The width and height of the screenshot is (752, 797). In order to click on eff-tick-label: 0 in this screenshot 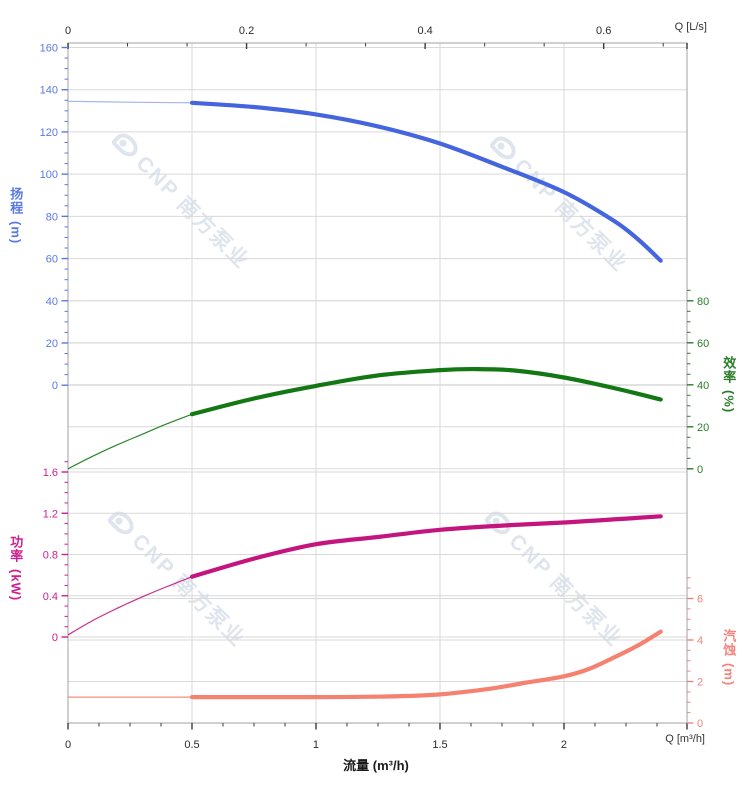, I will do `click(700, 470)`.